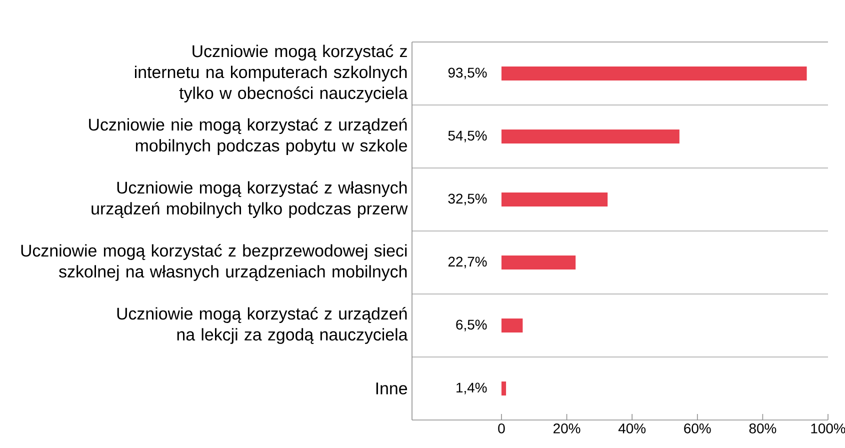  Describe the element at coordinates (697, 429) in the screenshot. I see `x-tick-label: 60%` at that location.